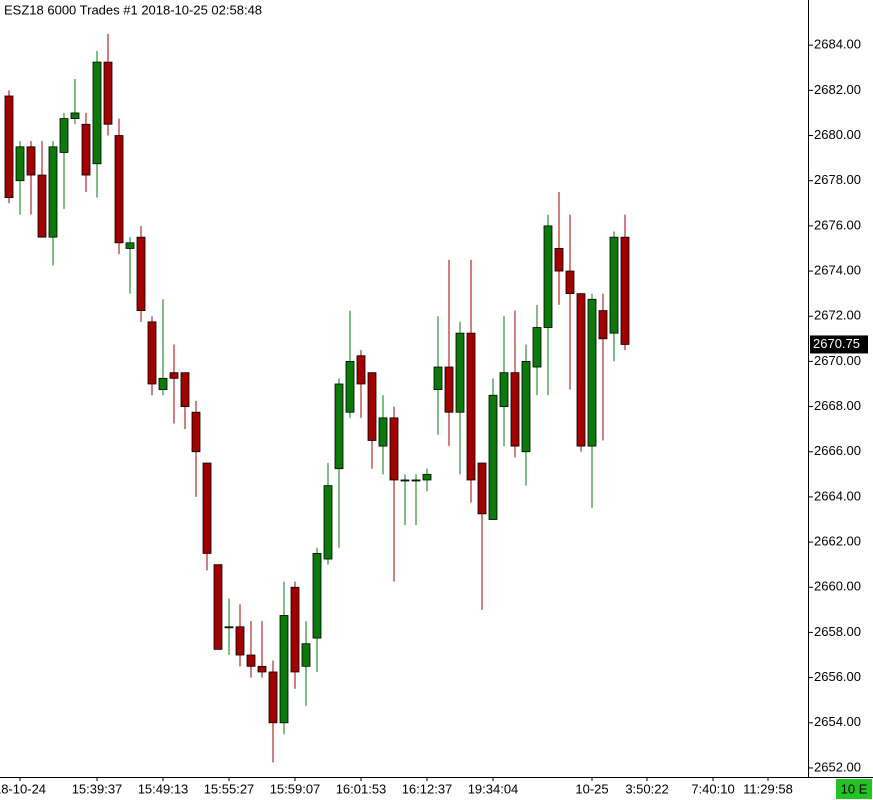  I want to click on x-tick-label: 19:34:04, so click(493, 788).